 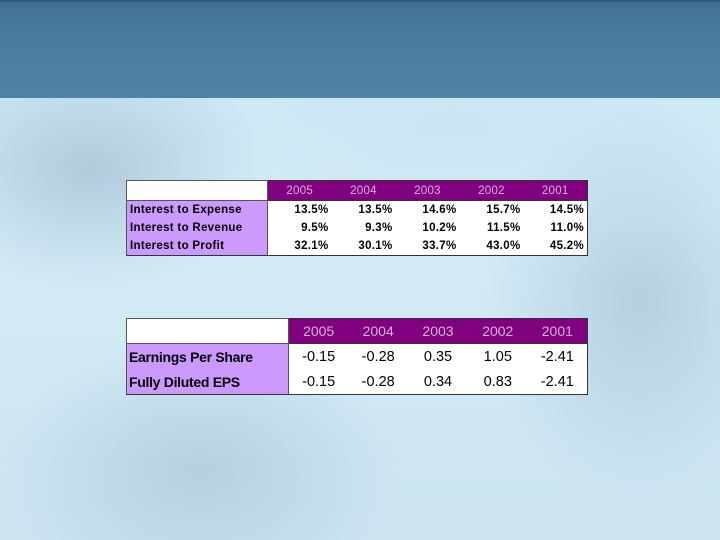 I want to click on table-cell: 15.7%, so click(x=491, y=209).